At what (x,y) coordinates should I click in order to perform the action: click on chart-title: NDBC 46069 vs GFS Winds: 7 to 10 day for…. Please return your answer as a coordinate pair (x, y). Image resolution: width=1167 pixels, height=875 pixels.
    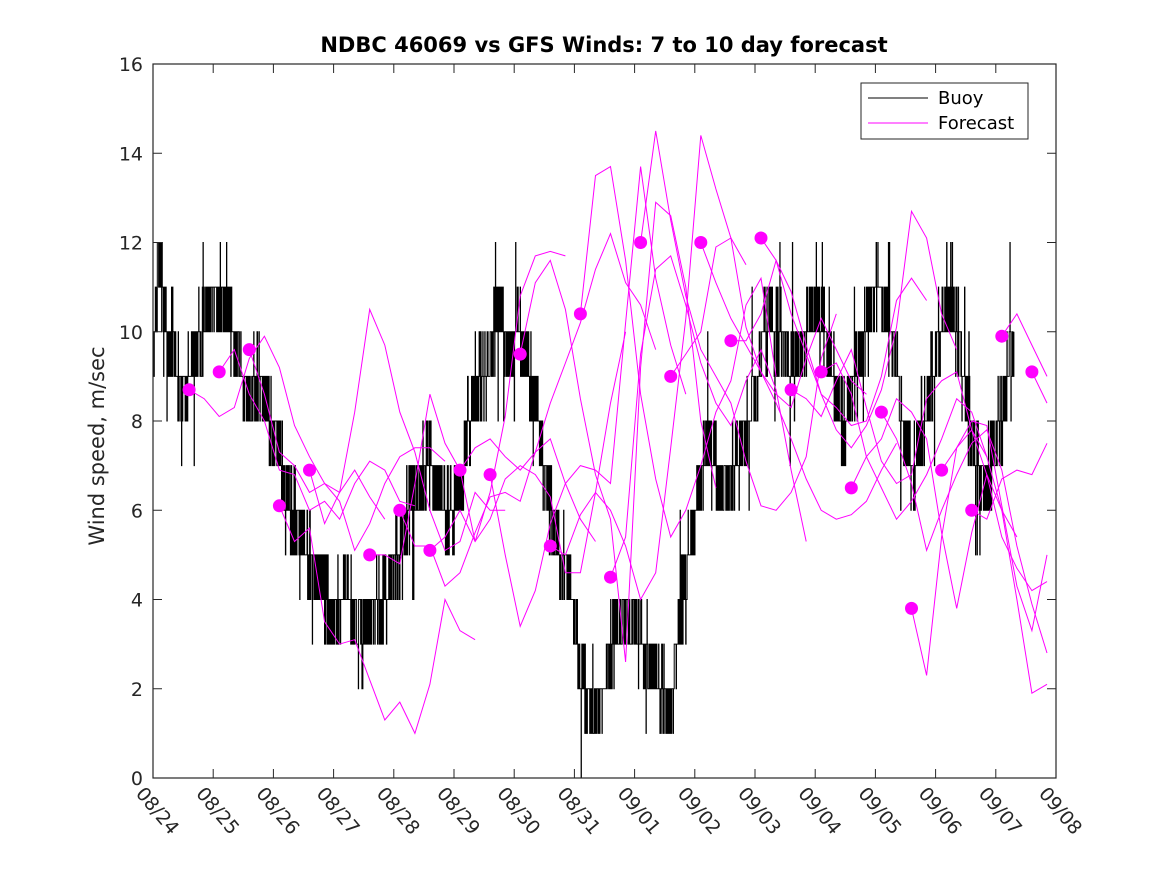
    Looking at the image, I should click on (603, 45).